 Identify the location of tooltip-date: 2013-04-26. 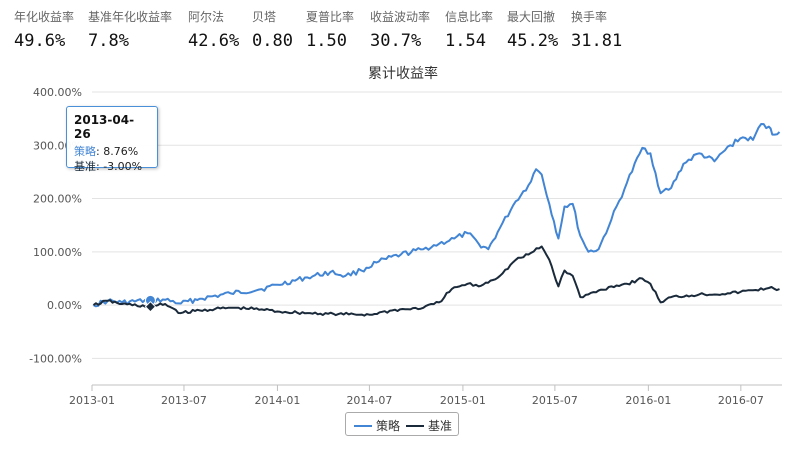
(104, 127).